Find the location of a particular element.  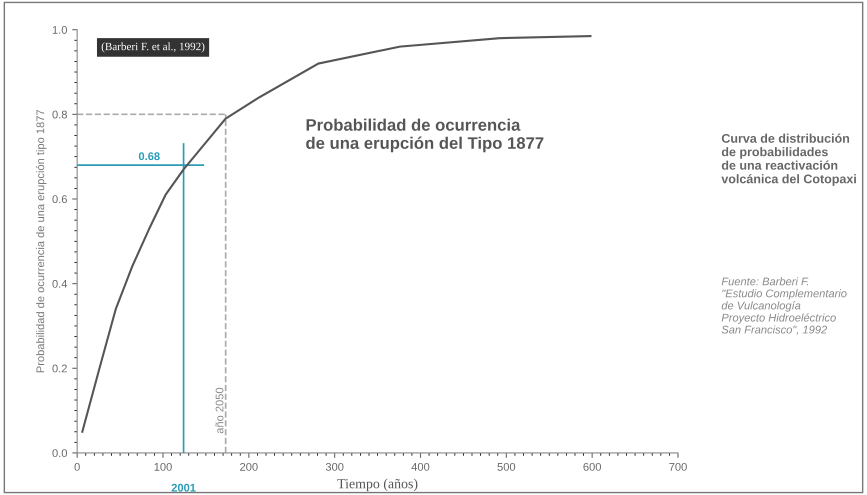

y-tick-label: 0.2 is located at coordinates (59, 368).